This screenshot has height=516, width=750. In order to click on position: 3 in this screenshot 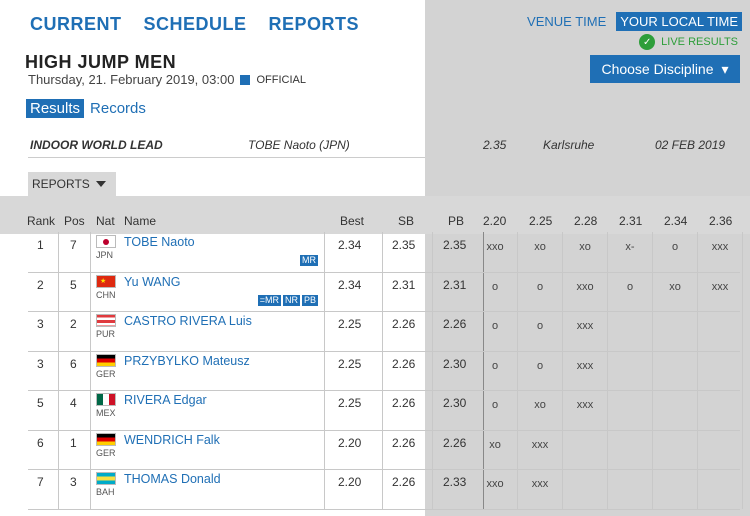, I will do `click(73, 482)`.